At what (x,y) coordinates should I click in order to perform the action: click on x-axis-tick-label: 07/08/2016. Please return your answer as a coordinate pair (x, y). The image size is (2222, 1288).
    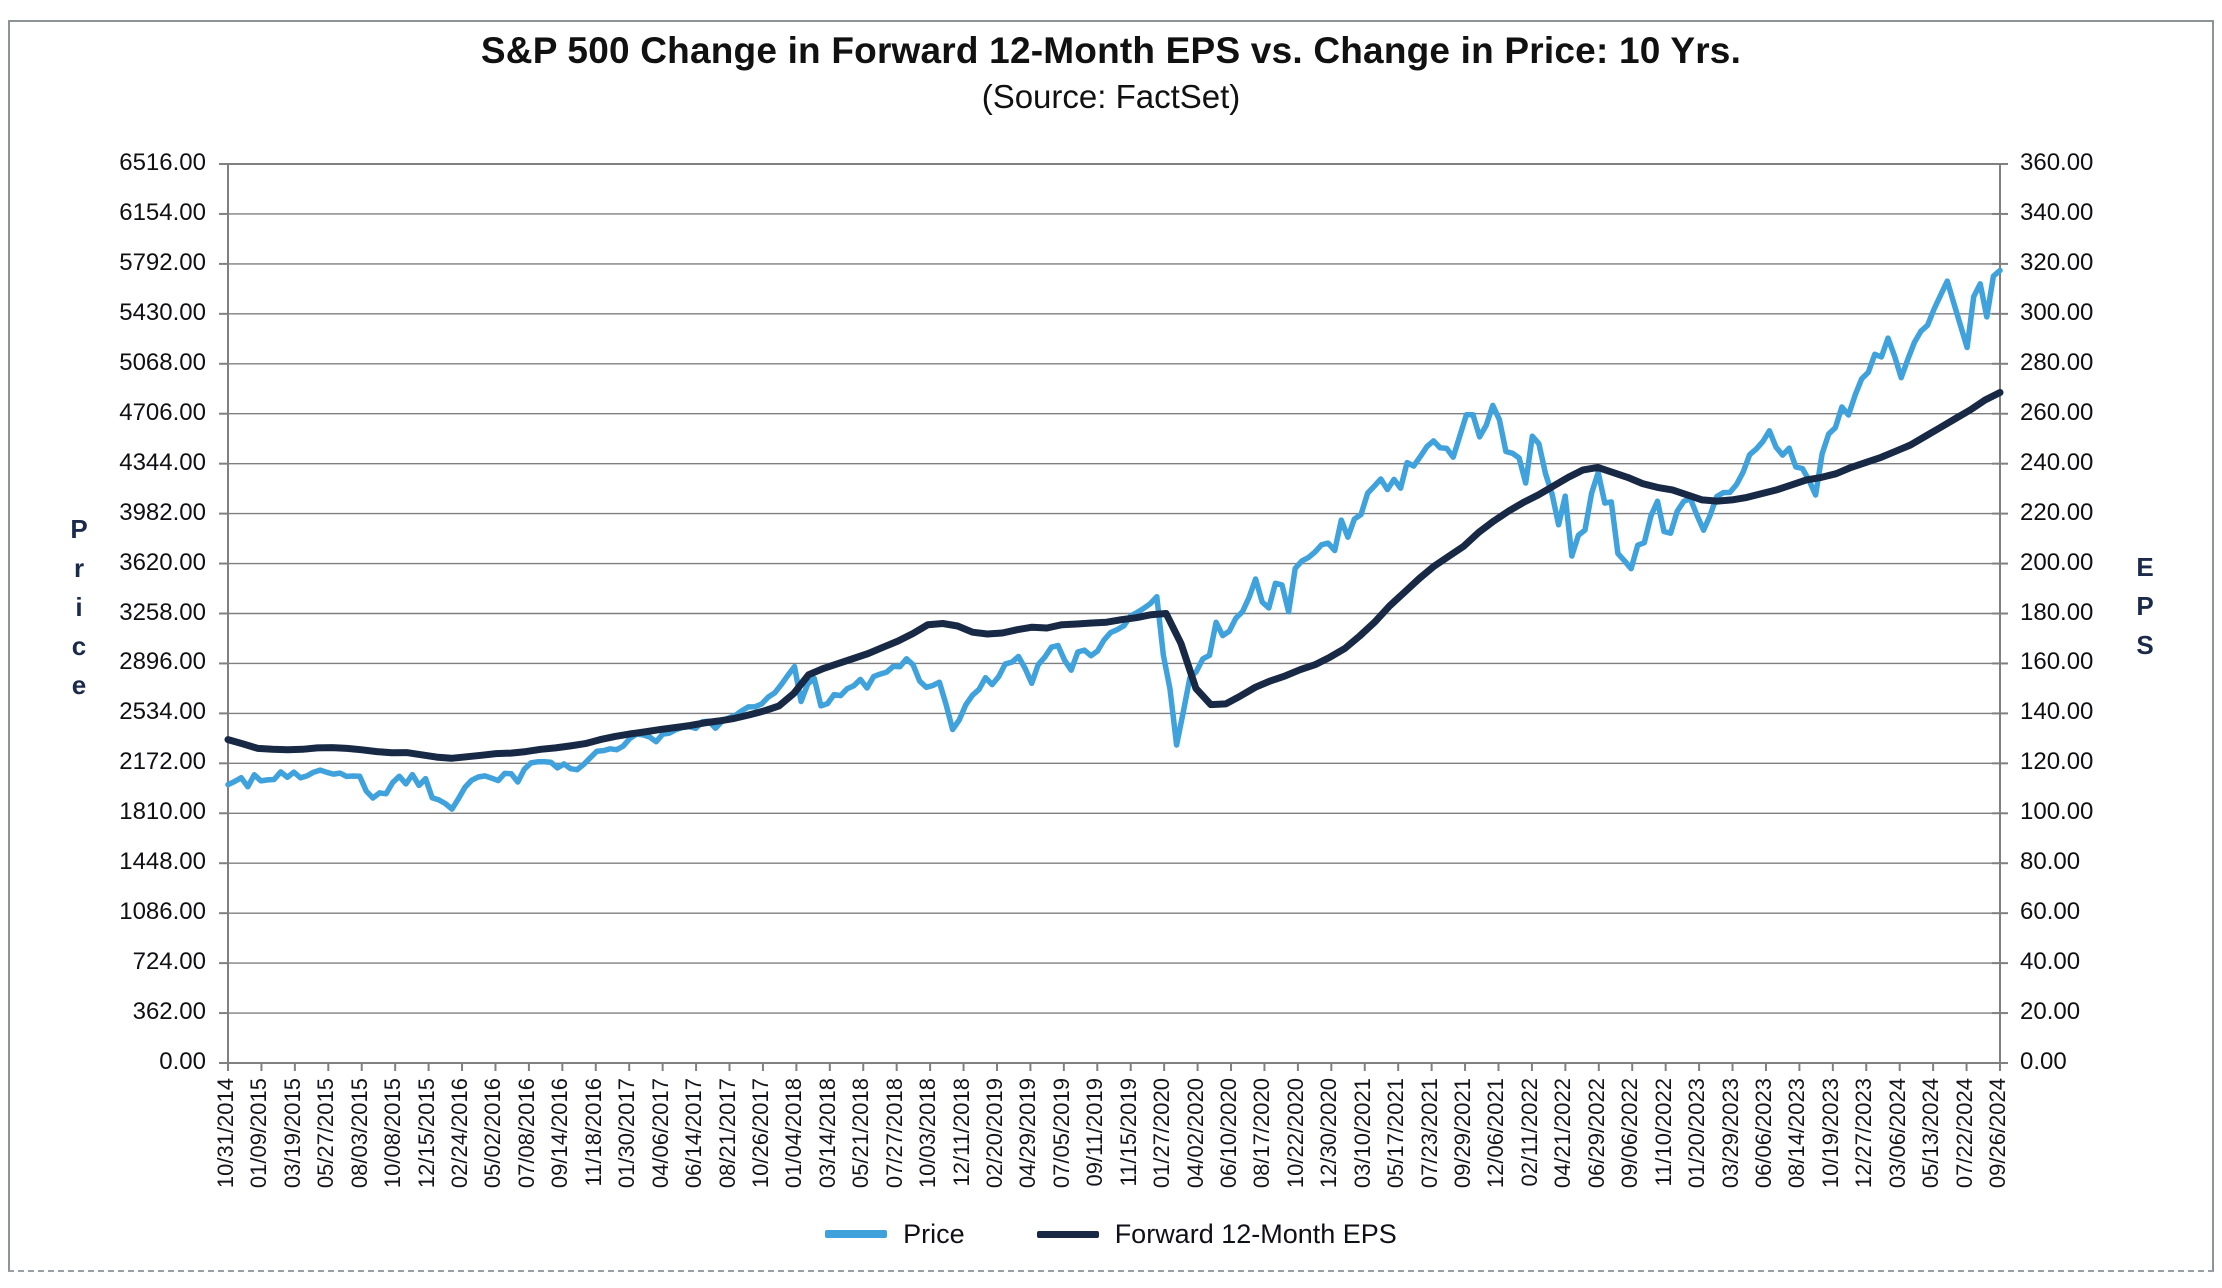
    Looking at the image, I should click on (526, 1133).